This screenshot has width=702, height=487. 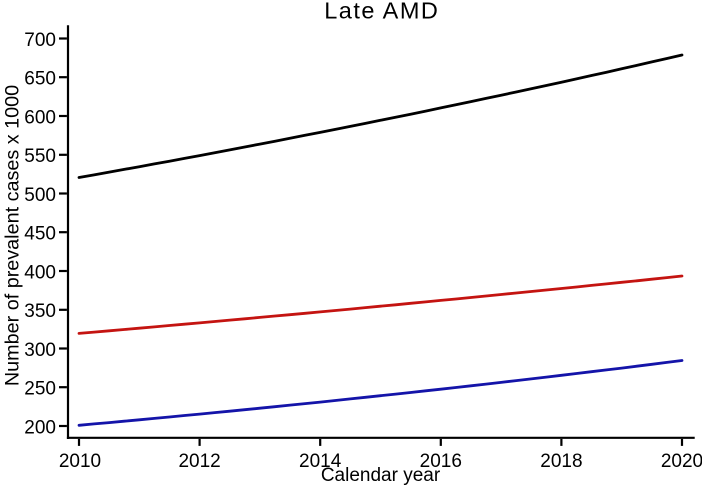 I want to click on svg-text: 500, so click(x=40, y=195).